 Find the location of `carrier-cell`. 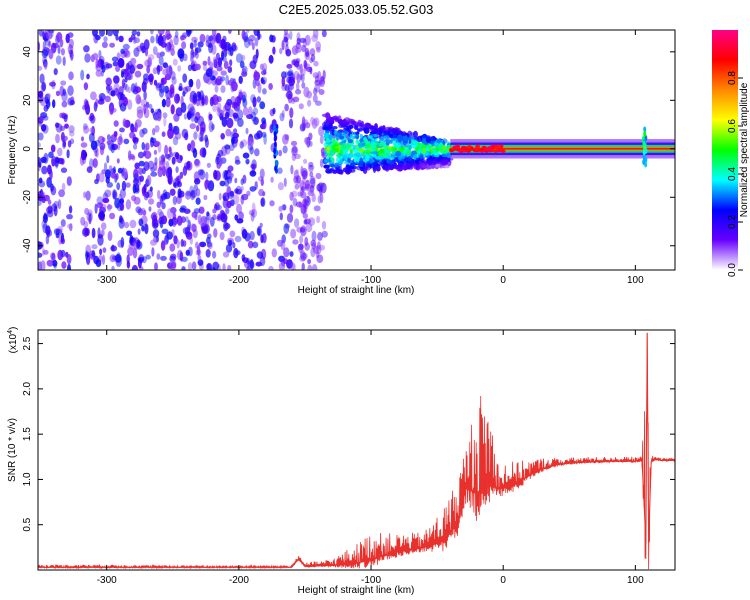

carrier-cell is located at coordinates (491, 150).